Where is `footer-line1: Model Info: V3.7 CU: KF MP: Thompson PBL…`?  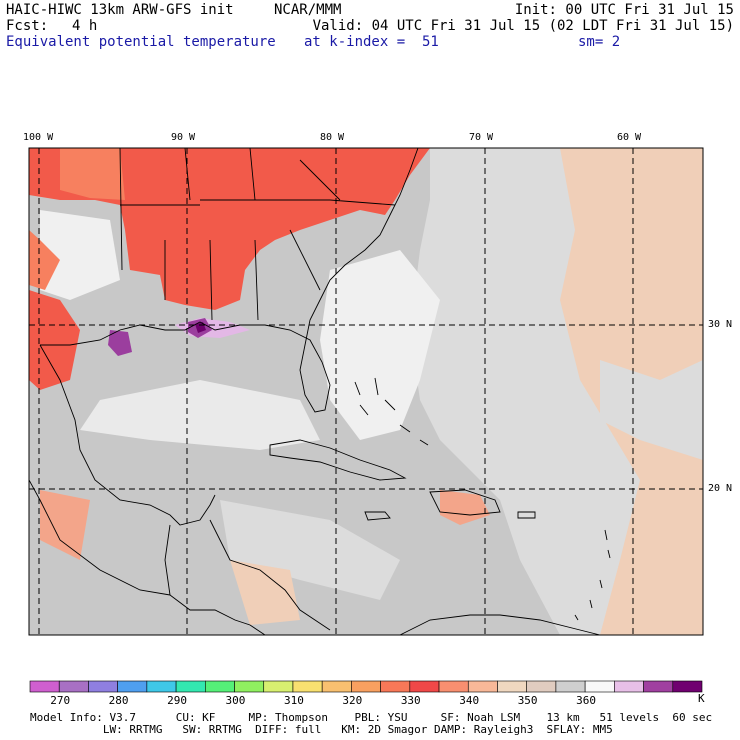 footer-line1: Model Info: V3.7 CU: KF MP: Thompson PBL… is located at coordinates (371, 717).